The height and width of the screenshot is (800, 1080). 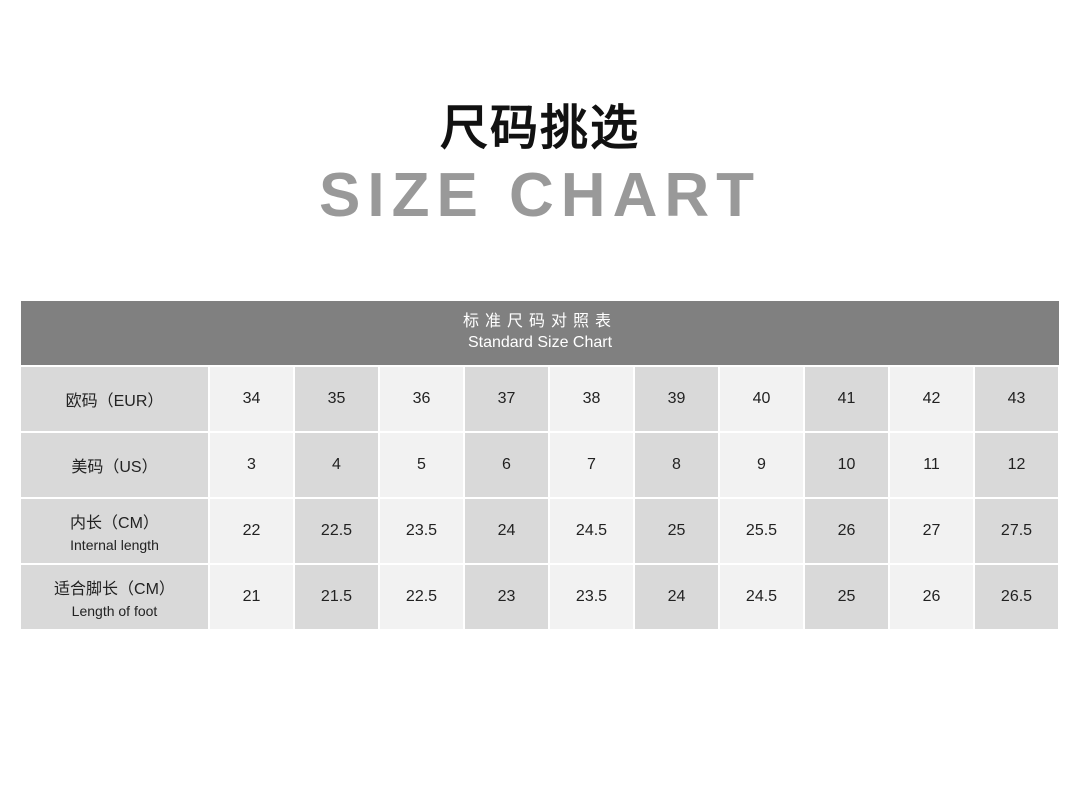 I want to click on table-cell: 6, so click(x=506, y=465).